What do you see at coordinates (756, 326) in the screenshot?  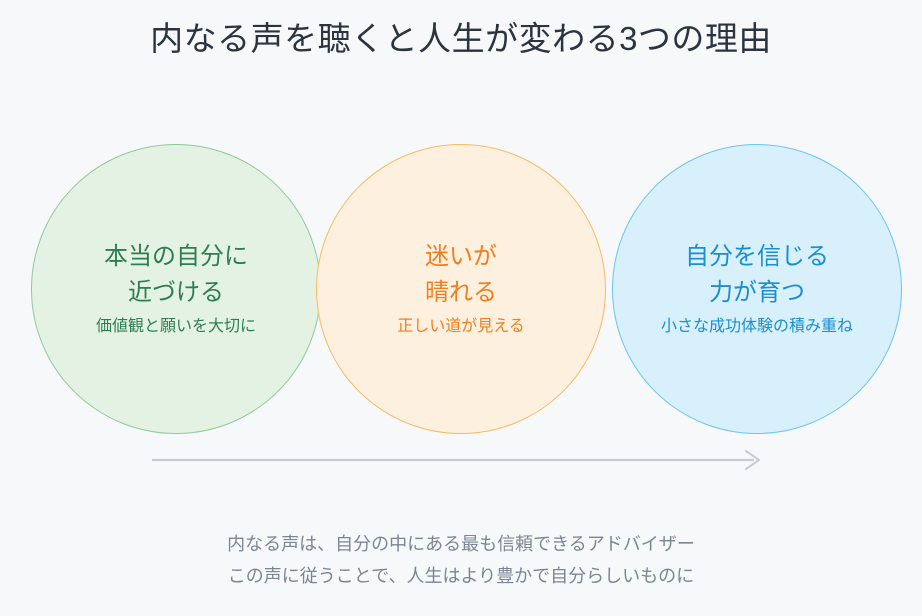 I see `reason-subline: 小さな成功体験の積み重ね` at bounding box center [756, 326].